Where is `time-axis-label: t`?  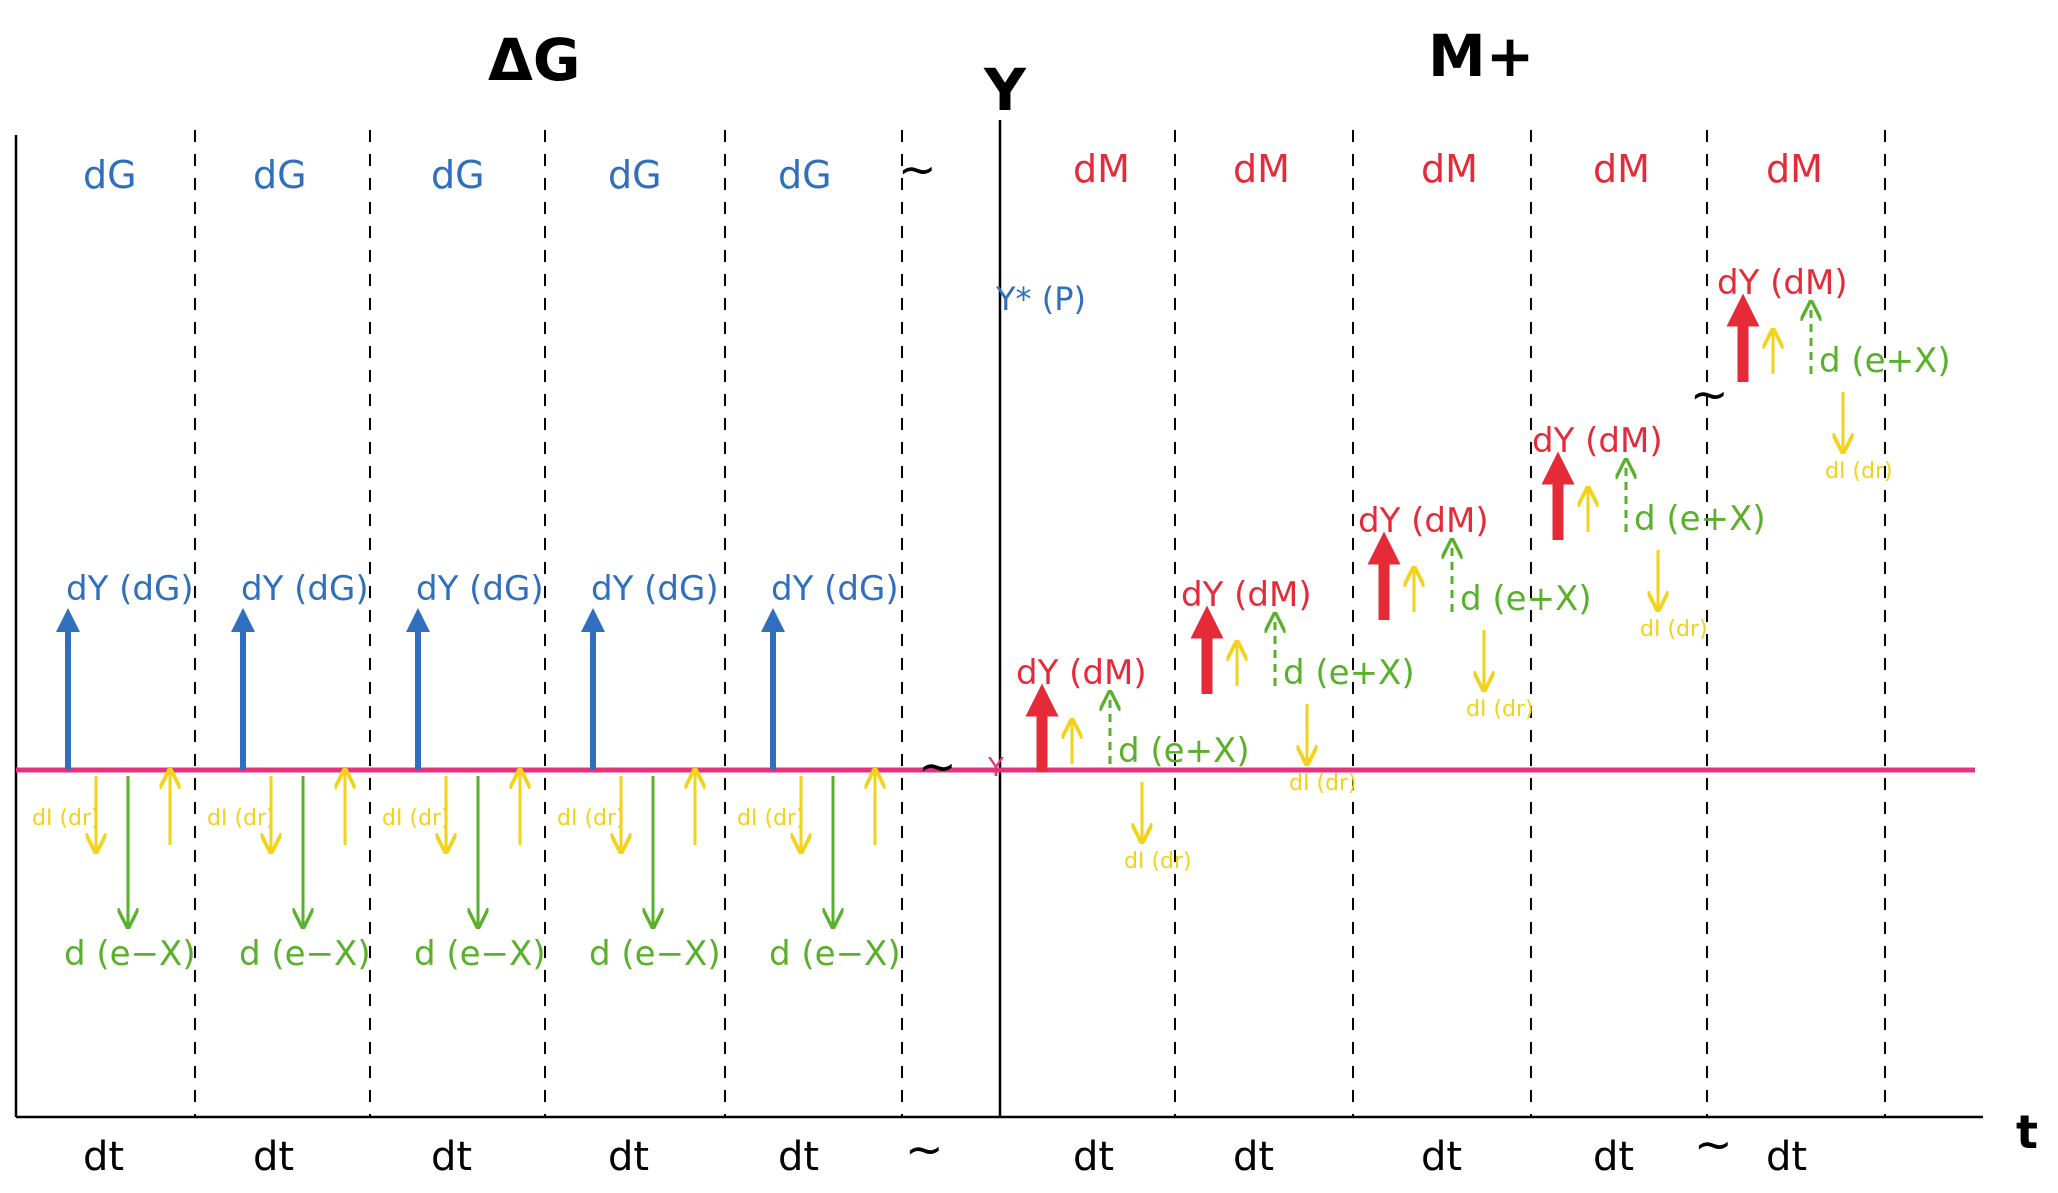
time-axis-label: t is located at coordinates (2027, 1132).